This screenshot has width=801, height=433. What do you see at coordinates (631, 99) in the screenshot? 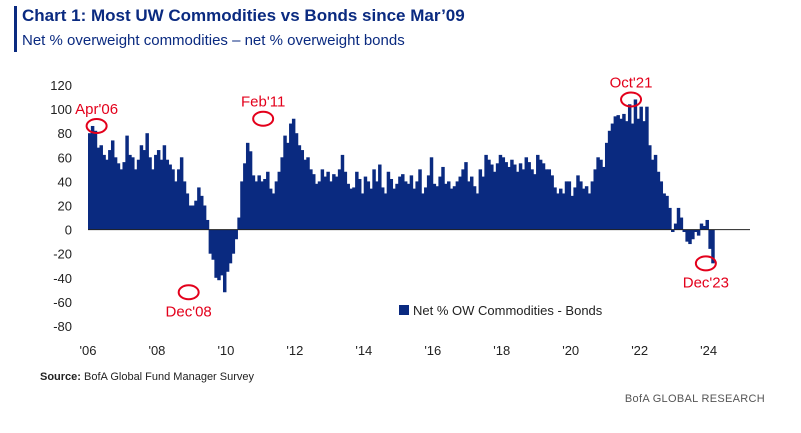
I see `annotation-circle` at bounding box center [631, 99].